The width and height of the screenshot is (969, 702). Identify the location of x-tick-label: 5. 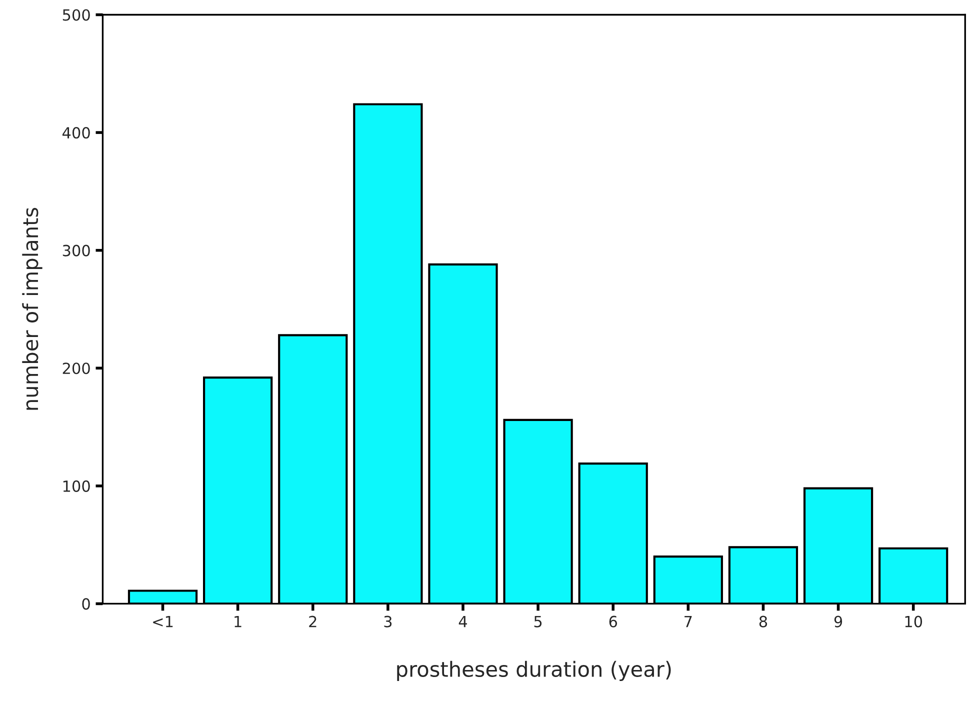
(538, 622).